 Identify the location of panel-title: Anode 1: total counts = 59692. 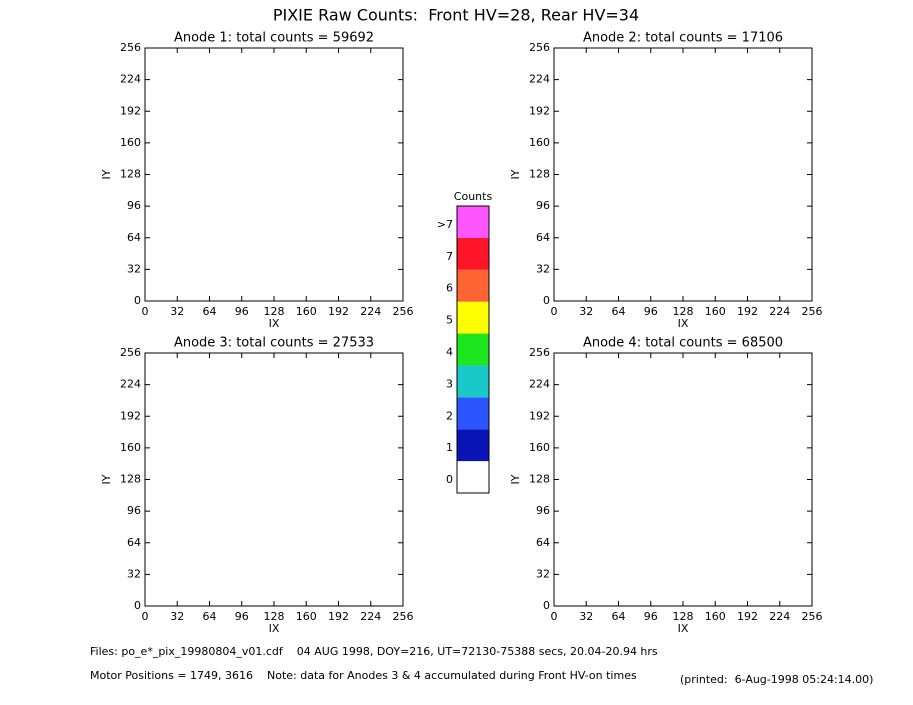
(274, 38).